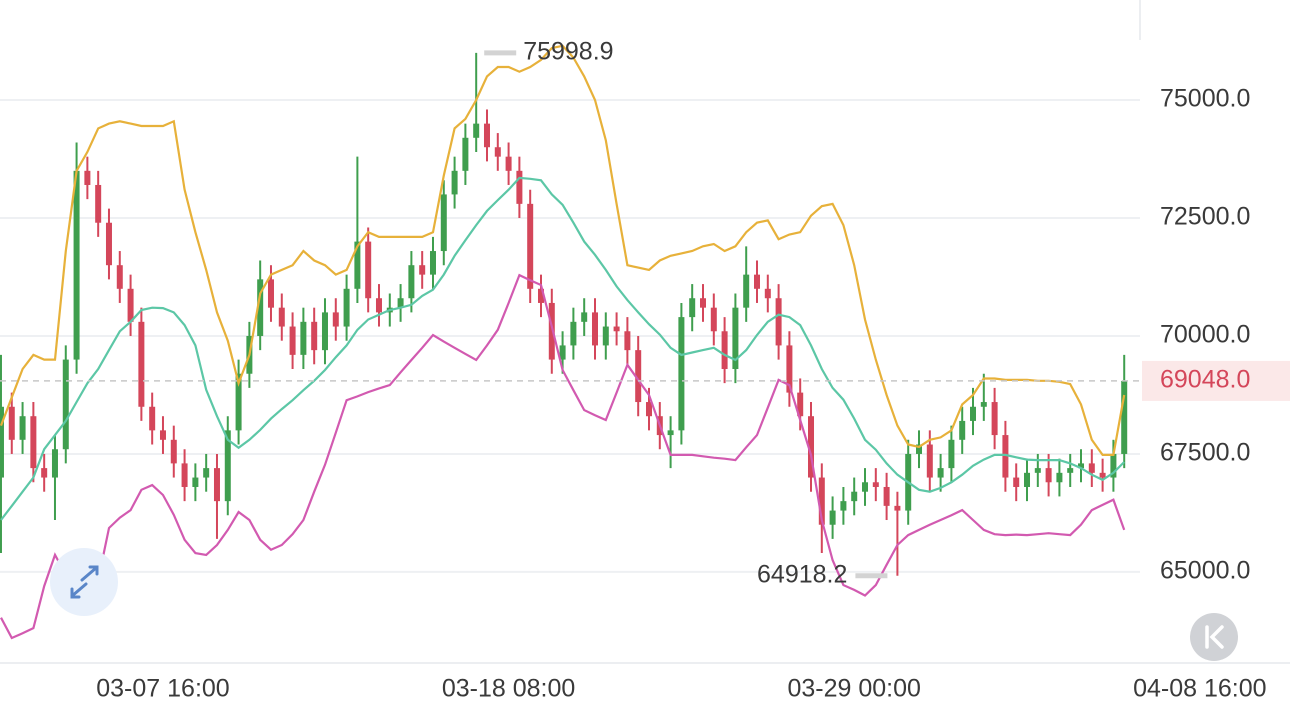  Describe the element at coordinates (568, 52) in the screenshot. I see `max-label: 75998.9` at that location.